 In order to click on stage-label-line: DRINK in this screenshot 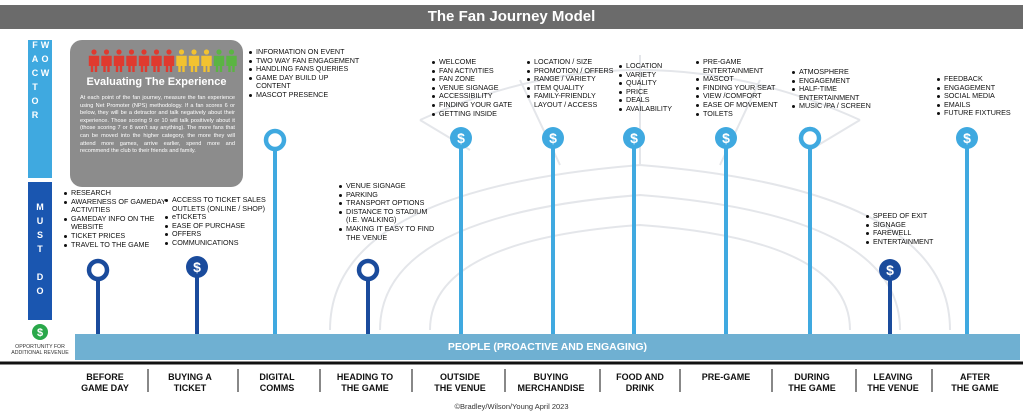, I will do `click(640, 388)`.